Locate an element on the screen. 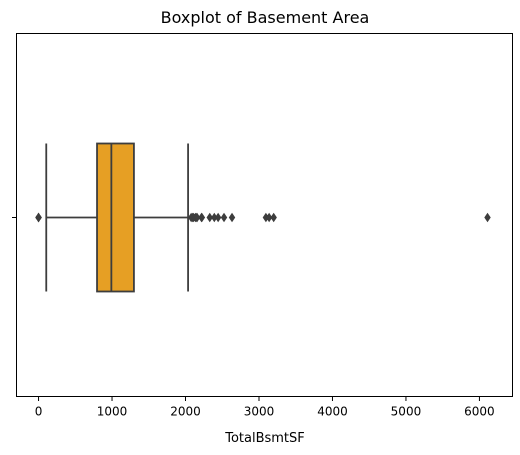  x-tick-label: 2000 is located at coordinates (185, 412).